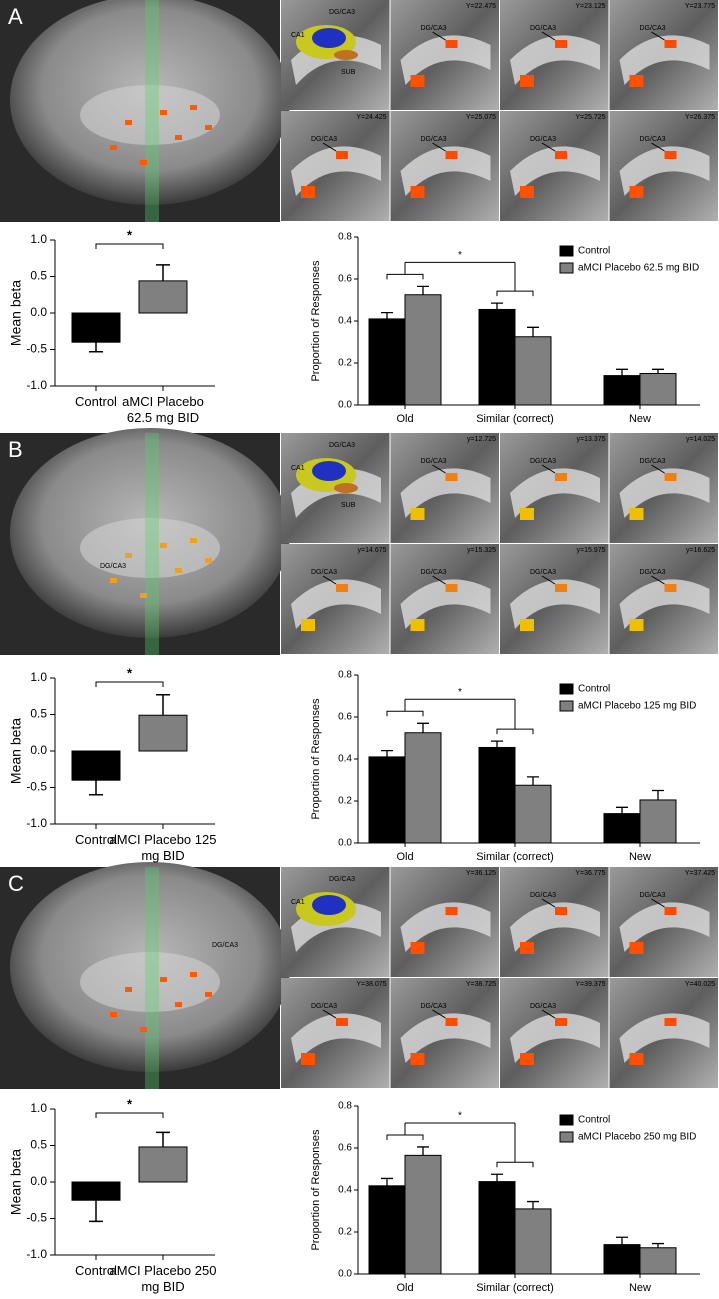  Describe the element at coordinates (637, 1137) in the screenshot. I see `legend-label: aMCI Placebo 250 mg BID` at that location.